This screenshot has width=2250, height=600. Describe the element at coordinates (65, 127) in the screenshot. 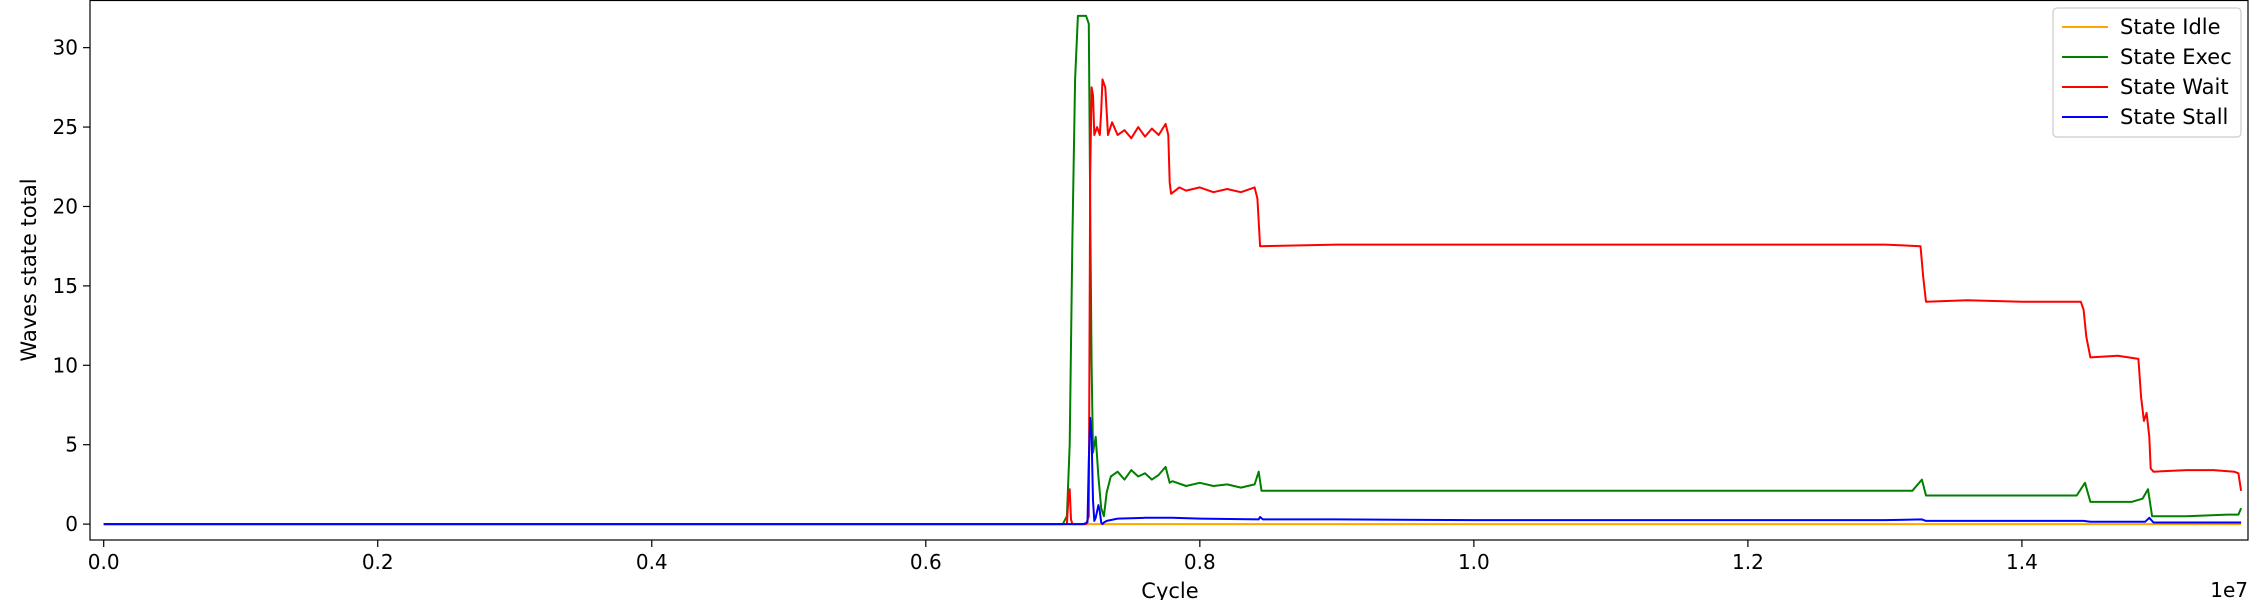

I see `y-tick-label: 25` at that location.